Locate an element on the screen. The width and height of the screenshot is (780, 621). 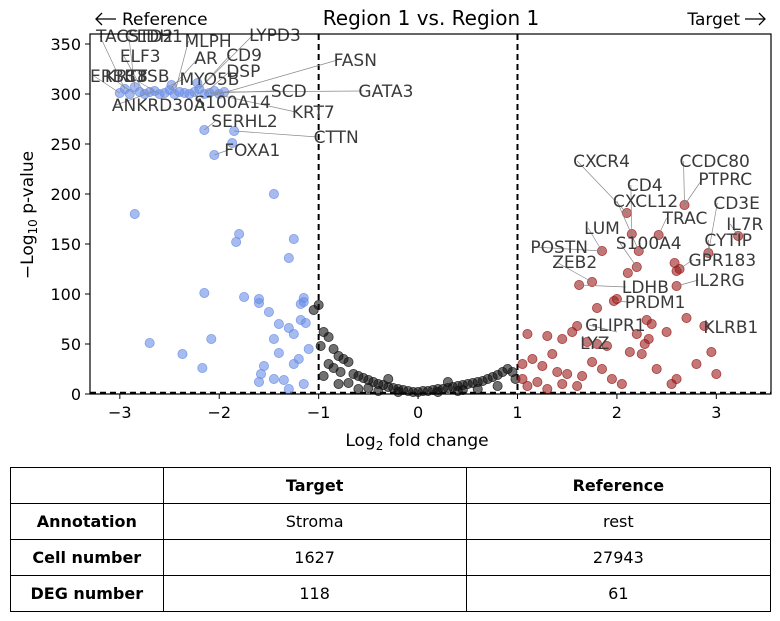
gene-label: GATA3 is located at coordinates (385, 92).